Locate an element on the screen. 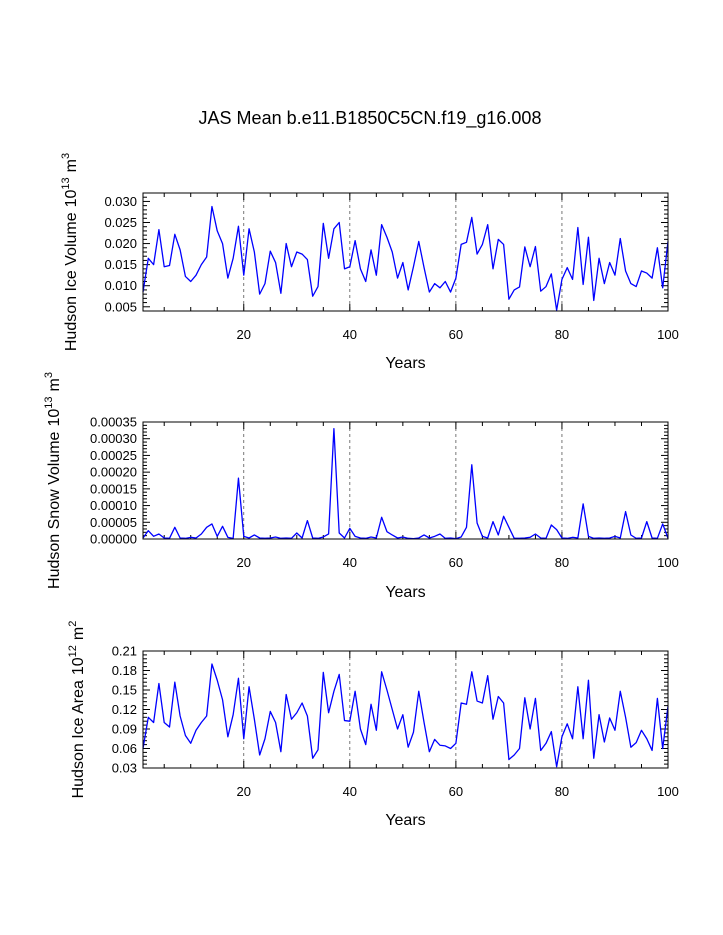  y-tick-label: 0.005 is located at coordinates (120, 306).